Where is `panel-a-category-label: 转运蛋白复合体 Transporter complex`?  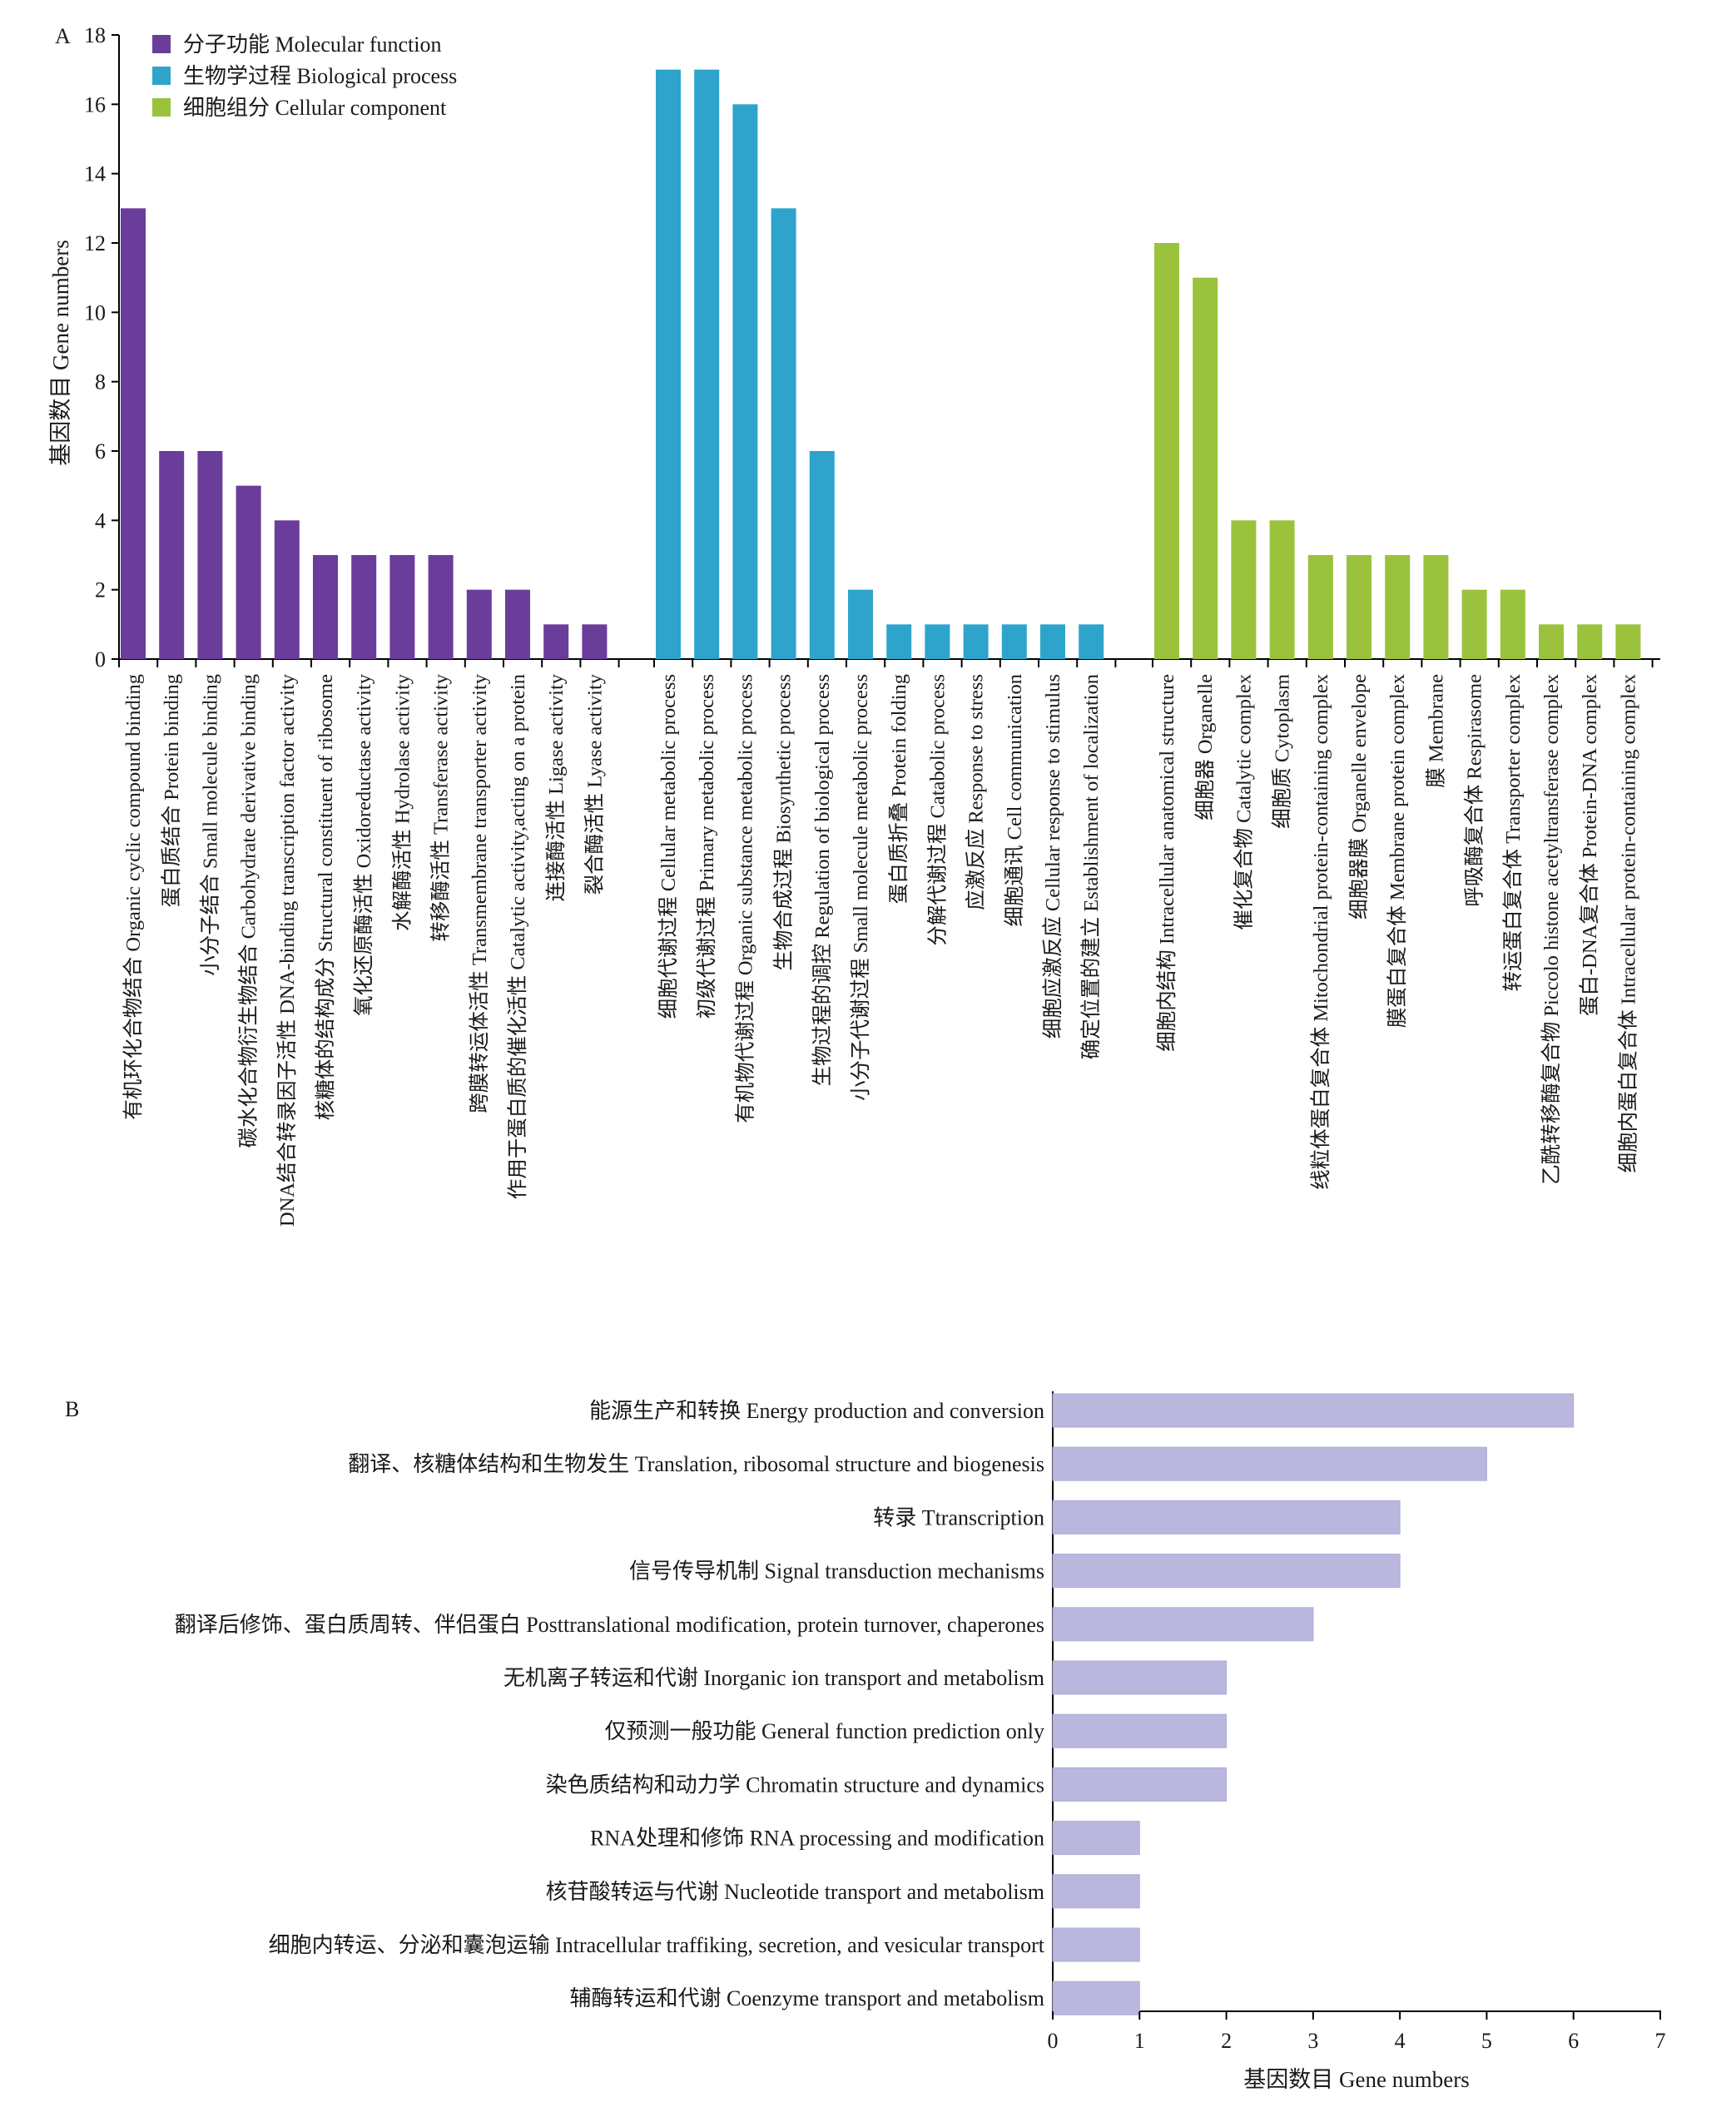
panel-a-category-label: 转运蛋白复合体 Transporter complex is located at coordinates (1513, 833).